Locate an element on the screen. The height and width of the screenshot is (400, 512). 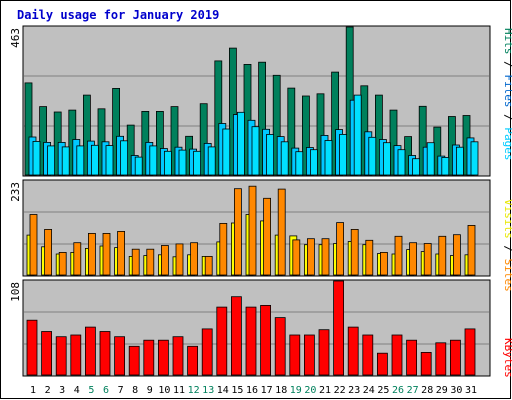
x-tick-label: 13 is located at coordinates (208, 390).